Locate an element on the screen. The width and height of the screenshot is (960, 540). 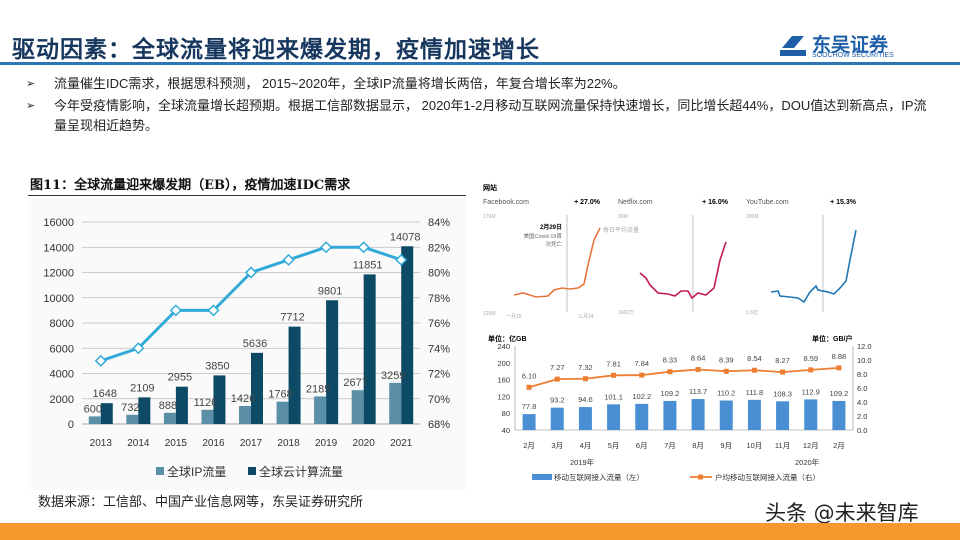
figure-caption: 图11：全球流量迎来爆发期（EB），疫情加速IDC需求 is located at coordinates (190, 185).